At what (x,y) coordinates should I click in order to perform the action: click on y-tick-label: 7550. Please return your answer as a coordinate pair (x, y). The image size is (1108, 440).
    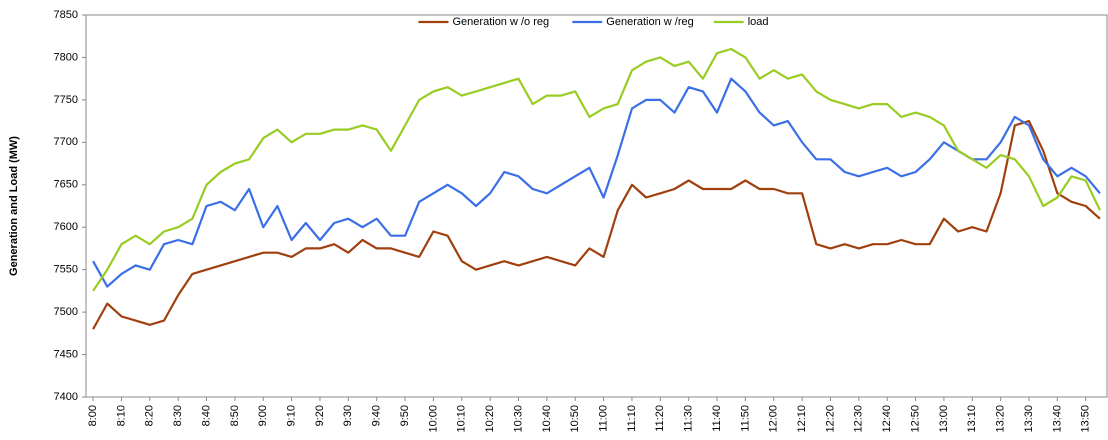
    Looking at the image, I should click on (66, 270).